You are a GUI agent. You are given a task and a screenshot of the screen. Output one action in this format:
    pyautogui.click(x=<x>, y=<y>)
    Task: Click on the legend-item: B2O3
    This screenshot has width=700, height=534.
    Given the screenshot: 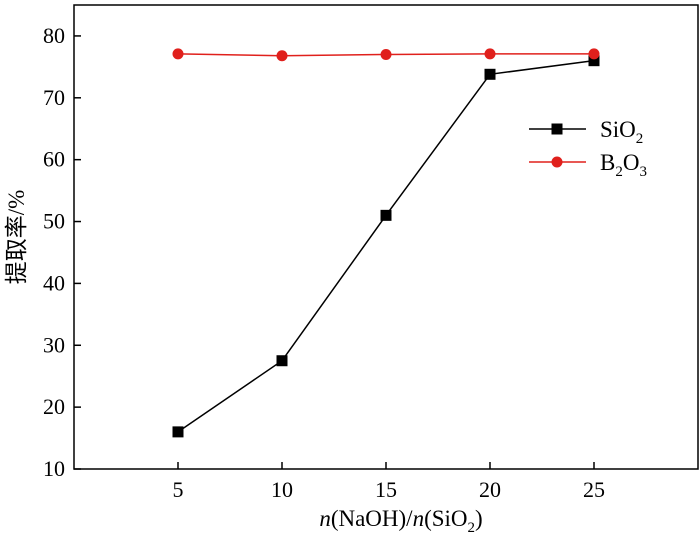 What is the action you would take?
    pyautogui.click(x=588, y=165)
    